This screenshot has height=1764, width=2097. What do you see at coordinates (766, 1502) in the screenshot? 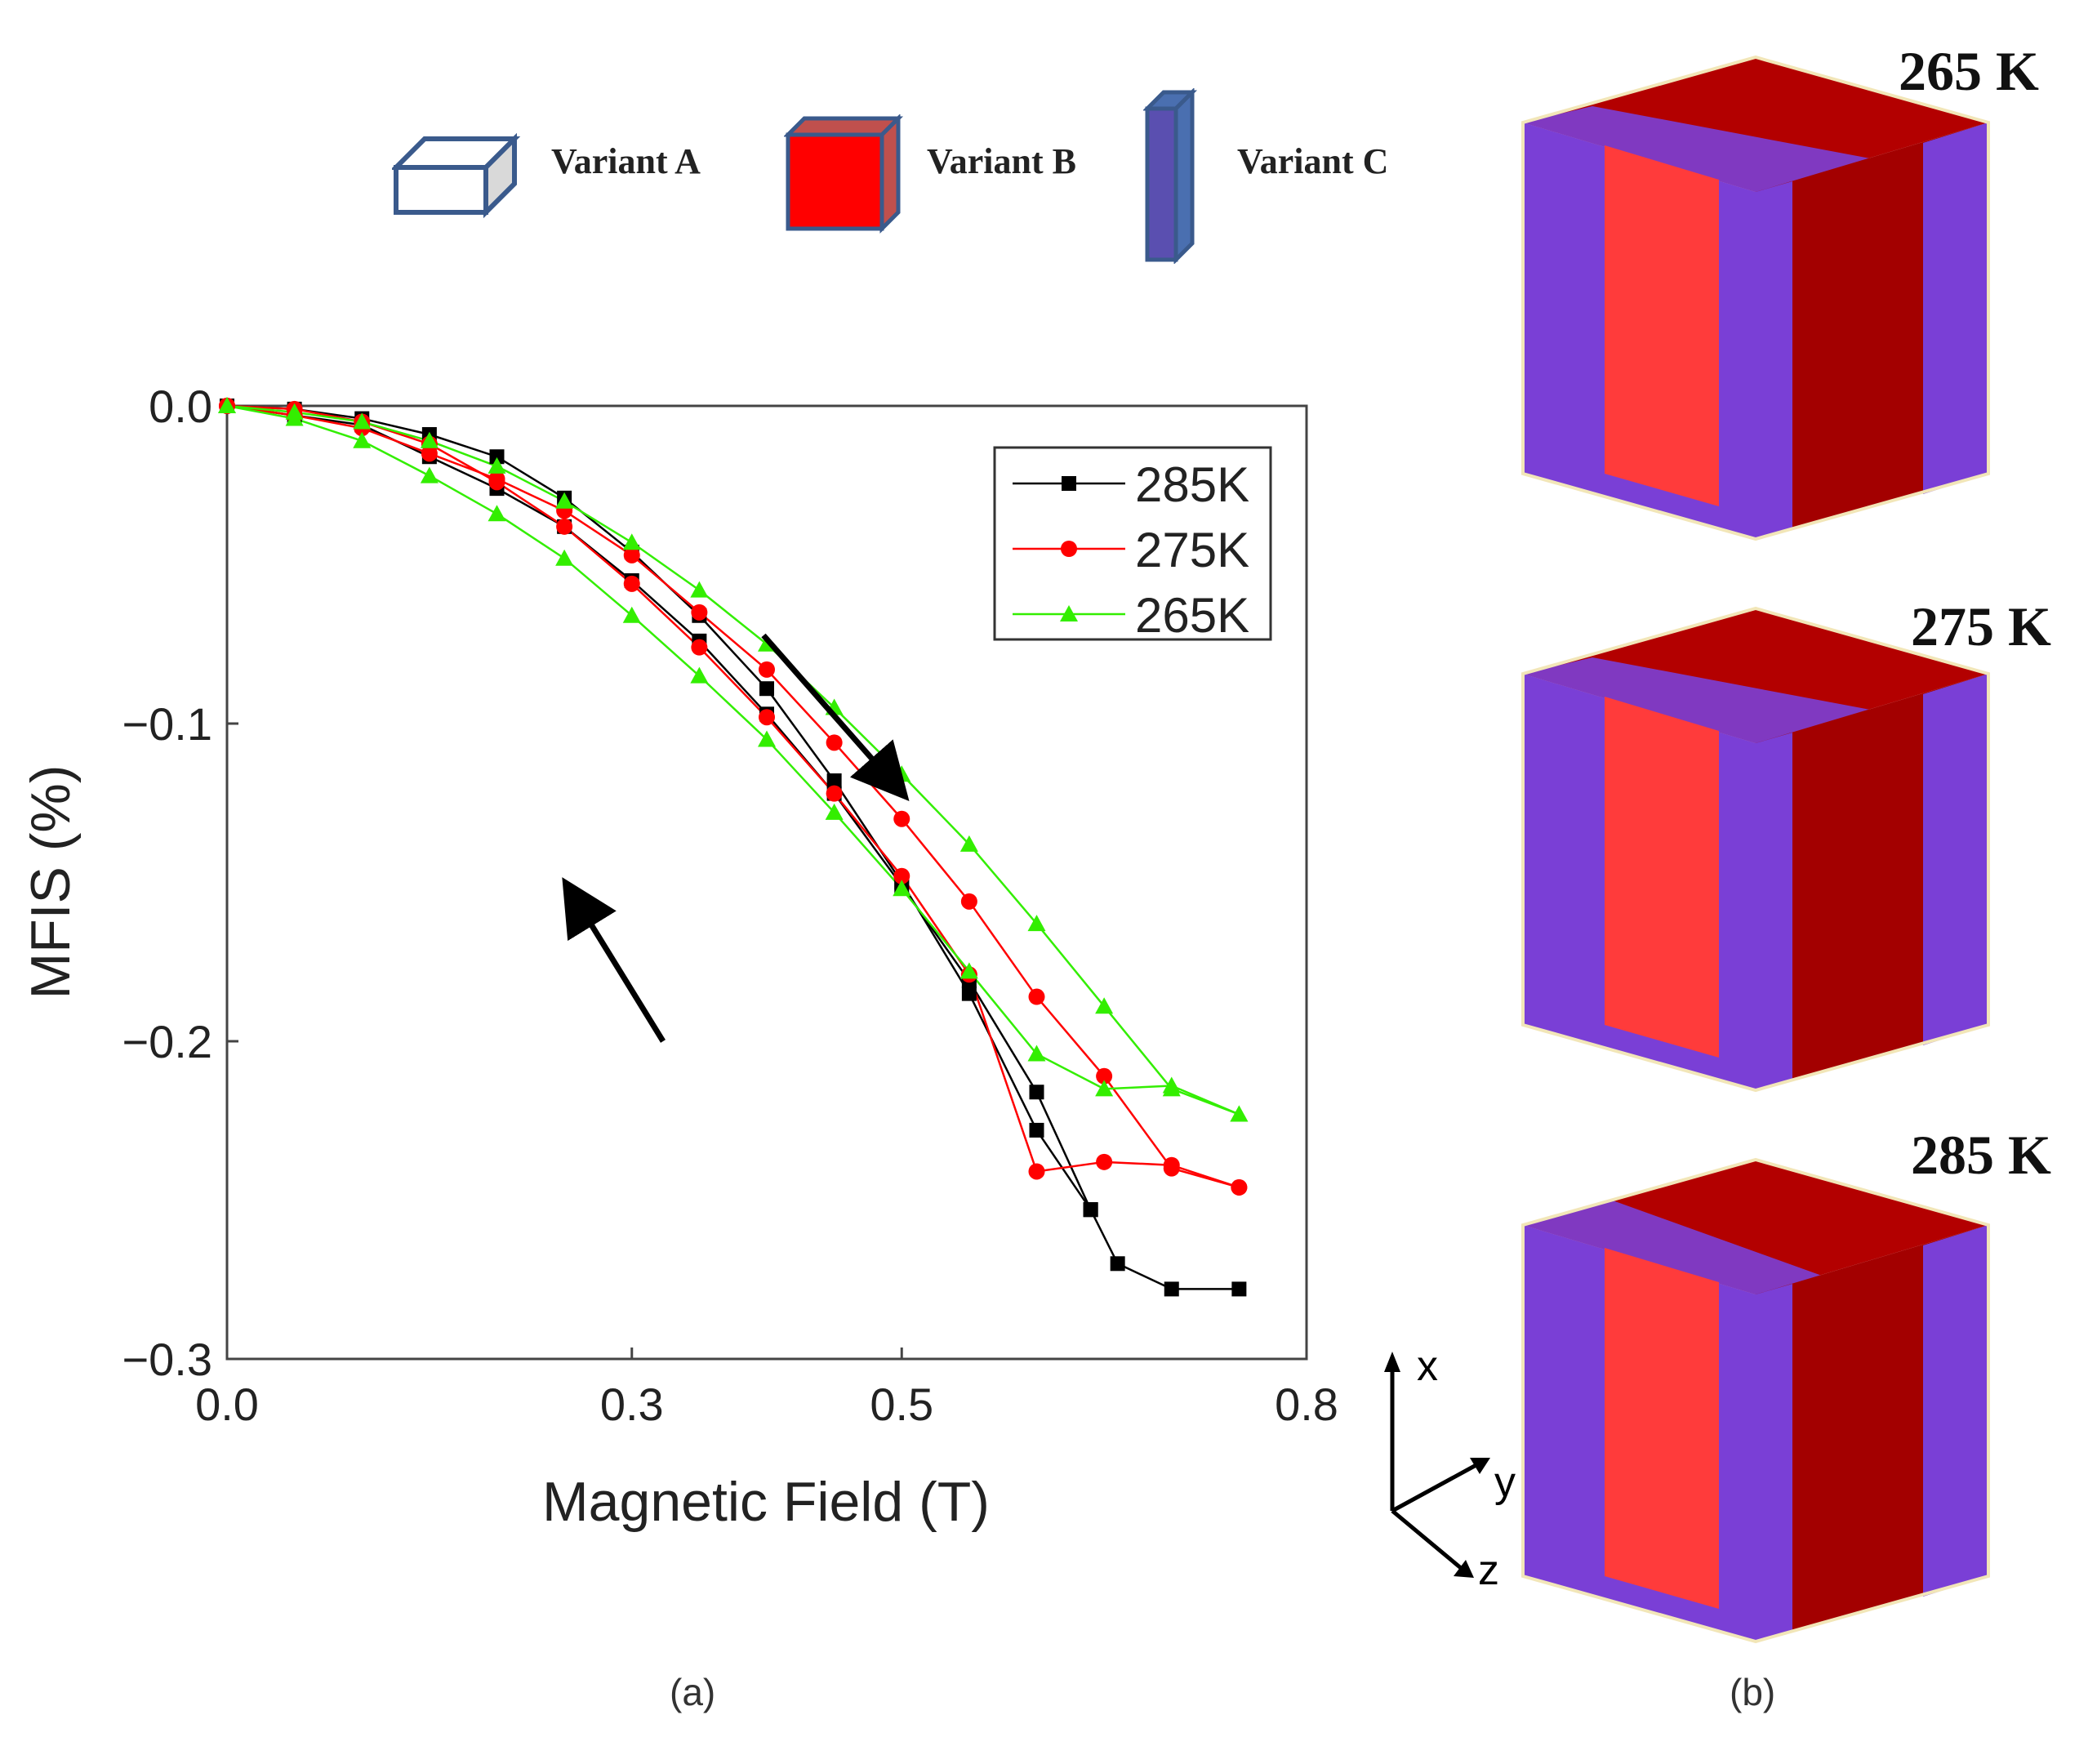
I see `x-axis-label: Magnetic Field (T)` at bounding box center [766, 1502].